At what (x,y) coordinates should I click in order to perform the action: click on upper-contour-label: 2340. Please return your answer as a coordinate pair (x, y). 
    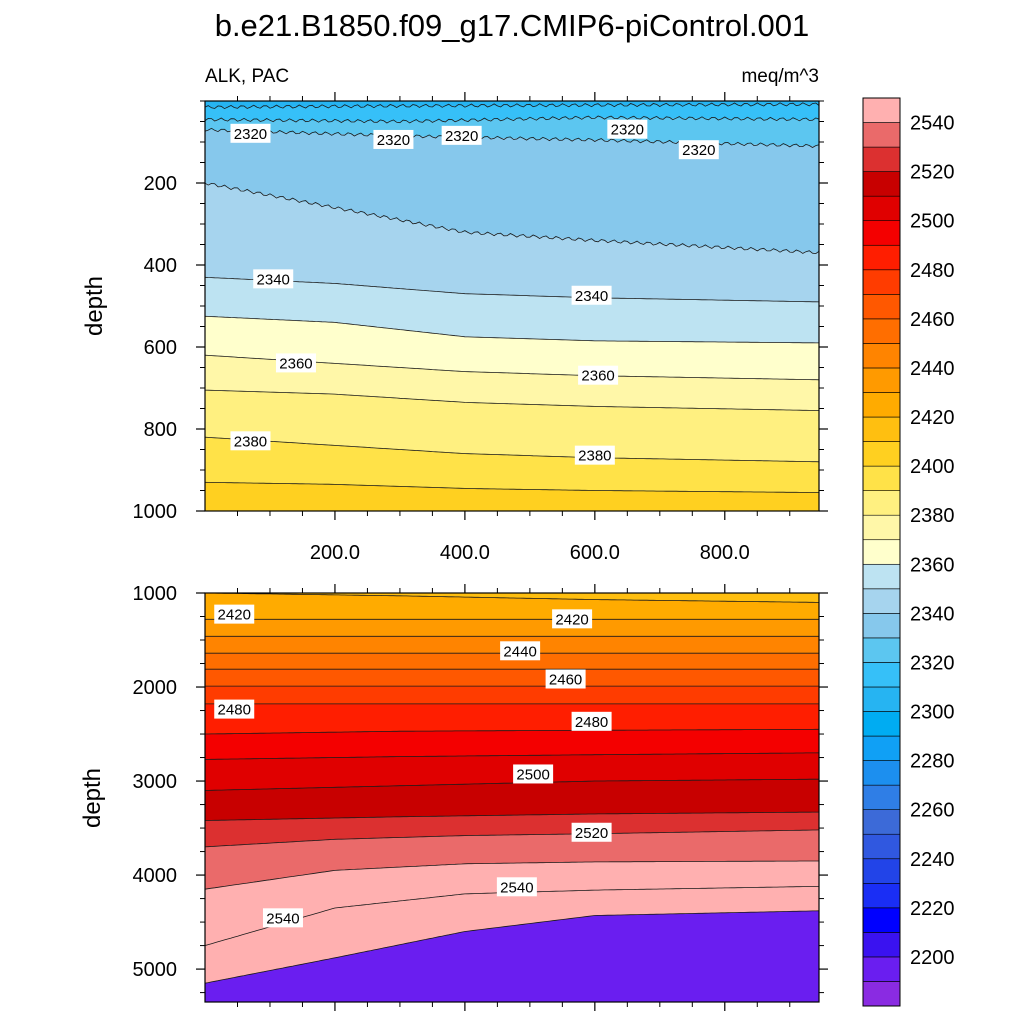
    Looking at the image, I should click on (273, 279).